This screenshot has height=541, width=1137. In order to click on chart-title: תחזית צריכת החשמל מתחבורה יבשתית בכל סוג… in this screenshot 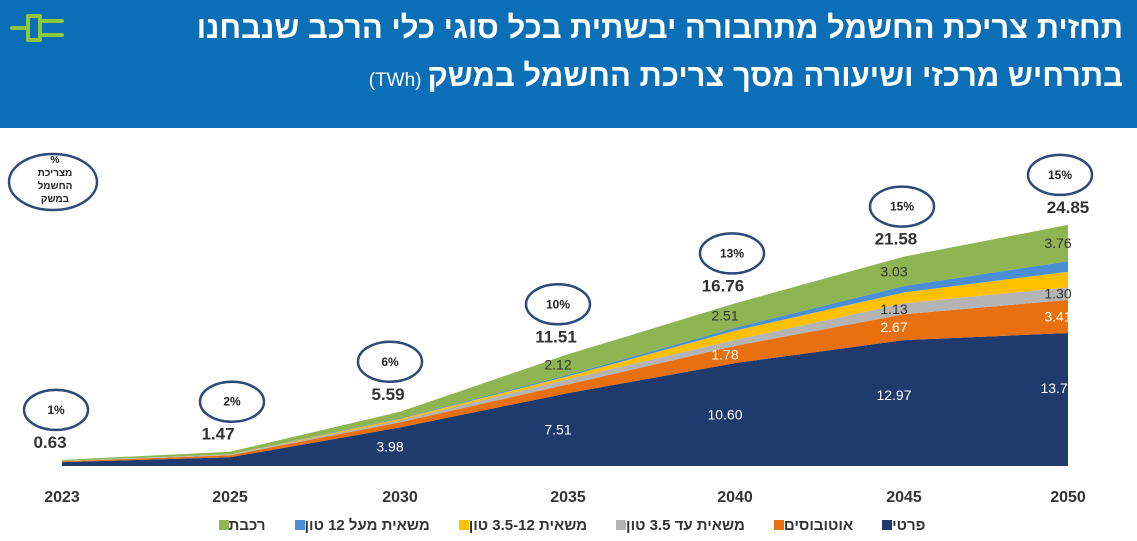, I will do `click(659, 27)`.